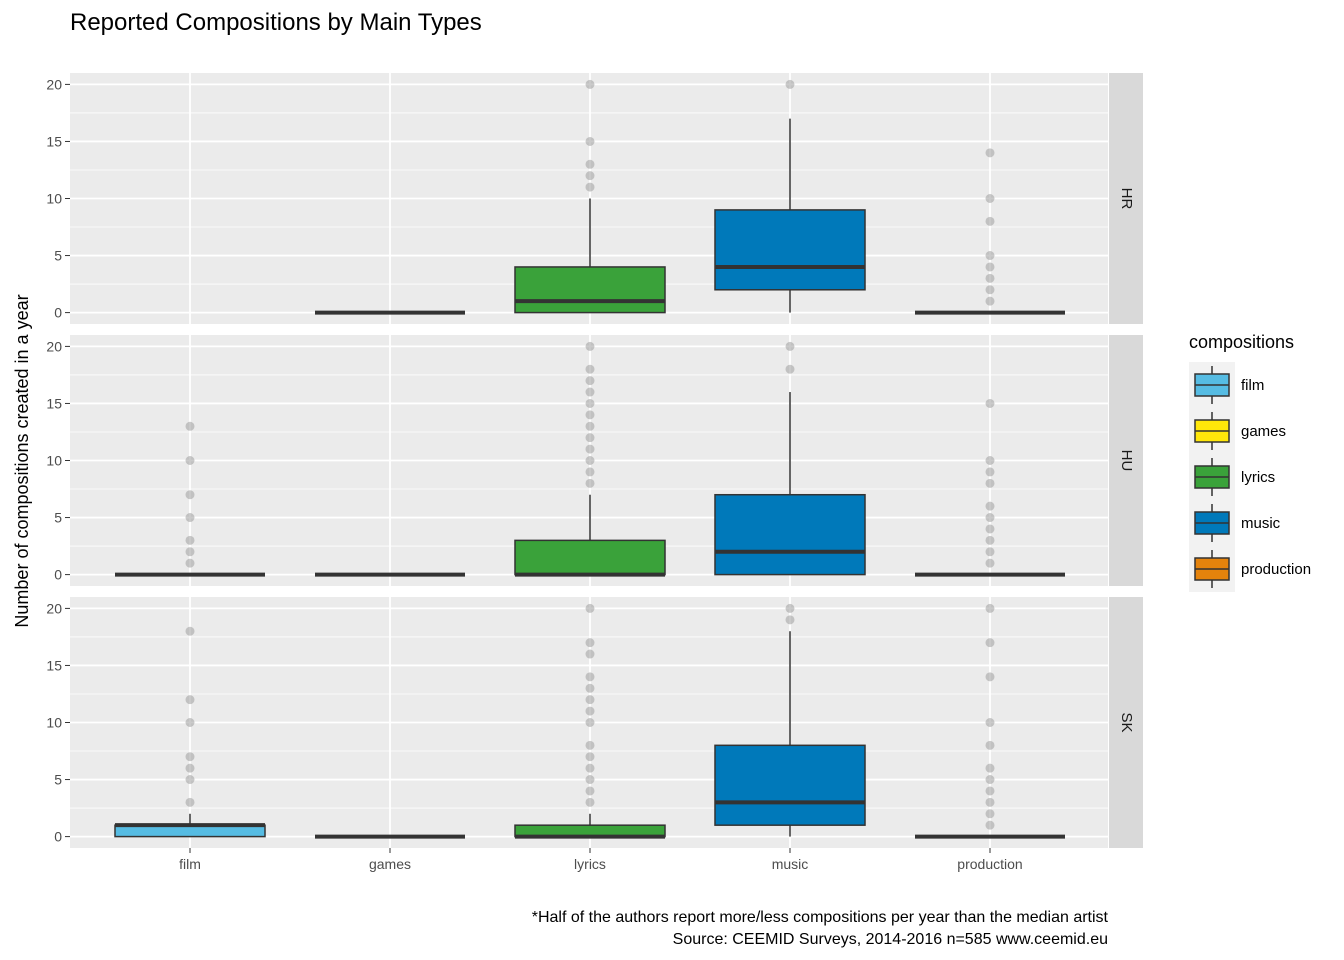 This screenshot has height=960, width=1344. I want to click on legend-item-film: film, so click(1226, 385).